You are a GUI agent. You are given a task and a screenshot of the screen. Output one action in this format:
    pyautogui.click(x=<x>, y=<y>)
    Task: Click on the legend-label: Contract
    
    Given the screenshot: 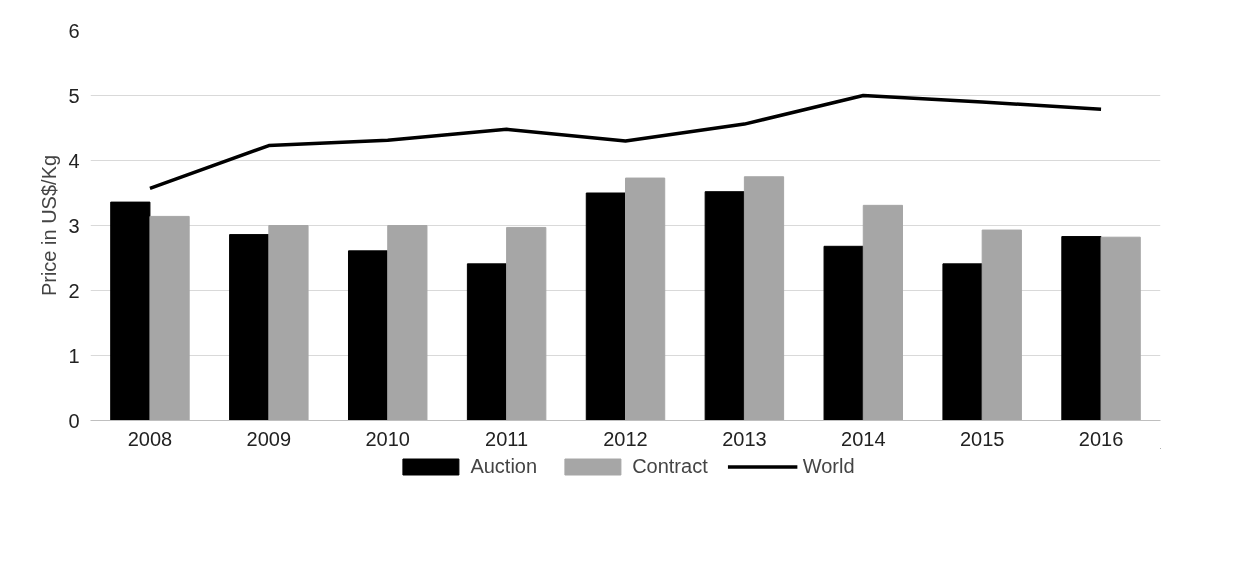 What is the action you would take?
    pyautogui.click(x=670, y=466)
    